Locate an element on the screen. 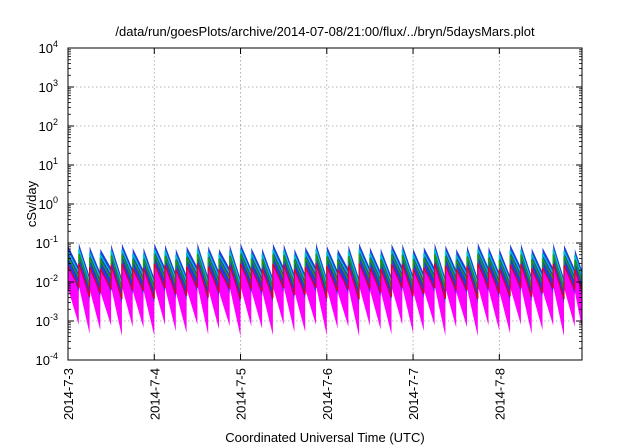 This screenshot has width=640, height=448. y-tick-label: 10⁻³ is located at coordinates (47, 320).